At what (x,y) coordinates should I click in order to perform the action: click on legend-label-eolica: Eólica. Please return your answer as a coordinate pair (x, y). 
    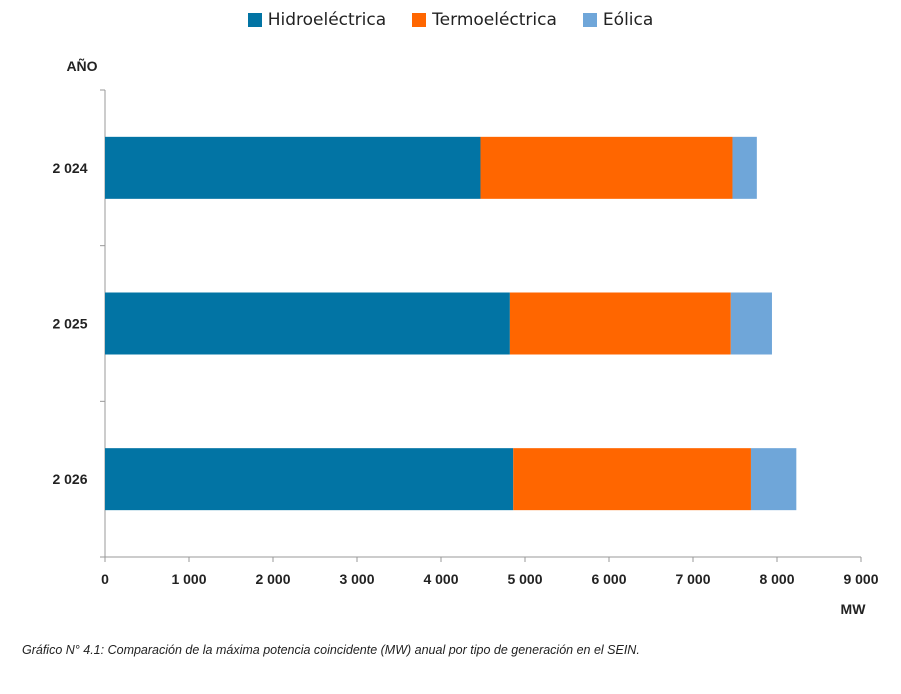
    Looking at the image, I should click on (628, 20).